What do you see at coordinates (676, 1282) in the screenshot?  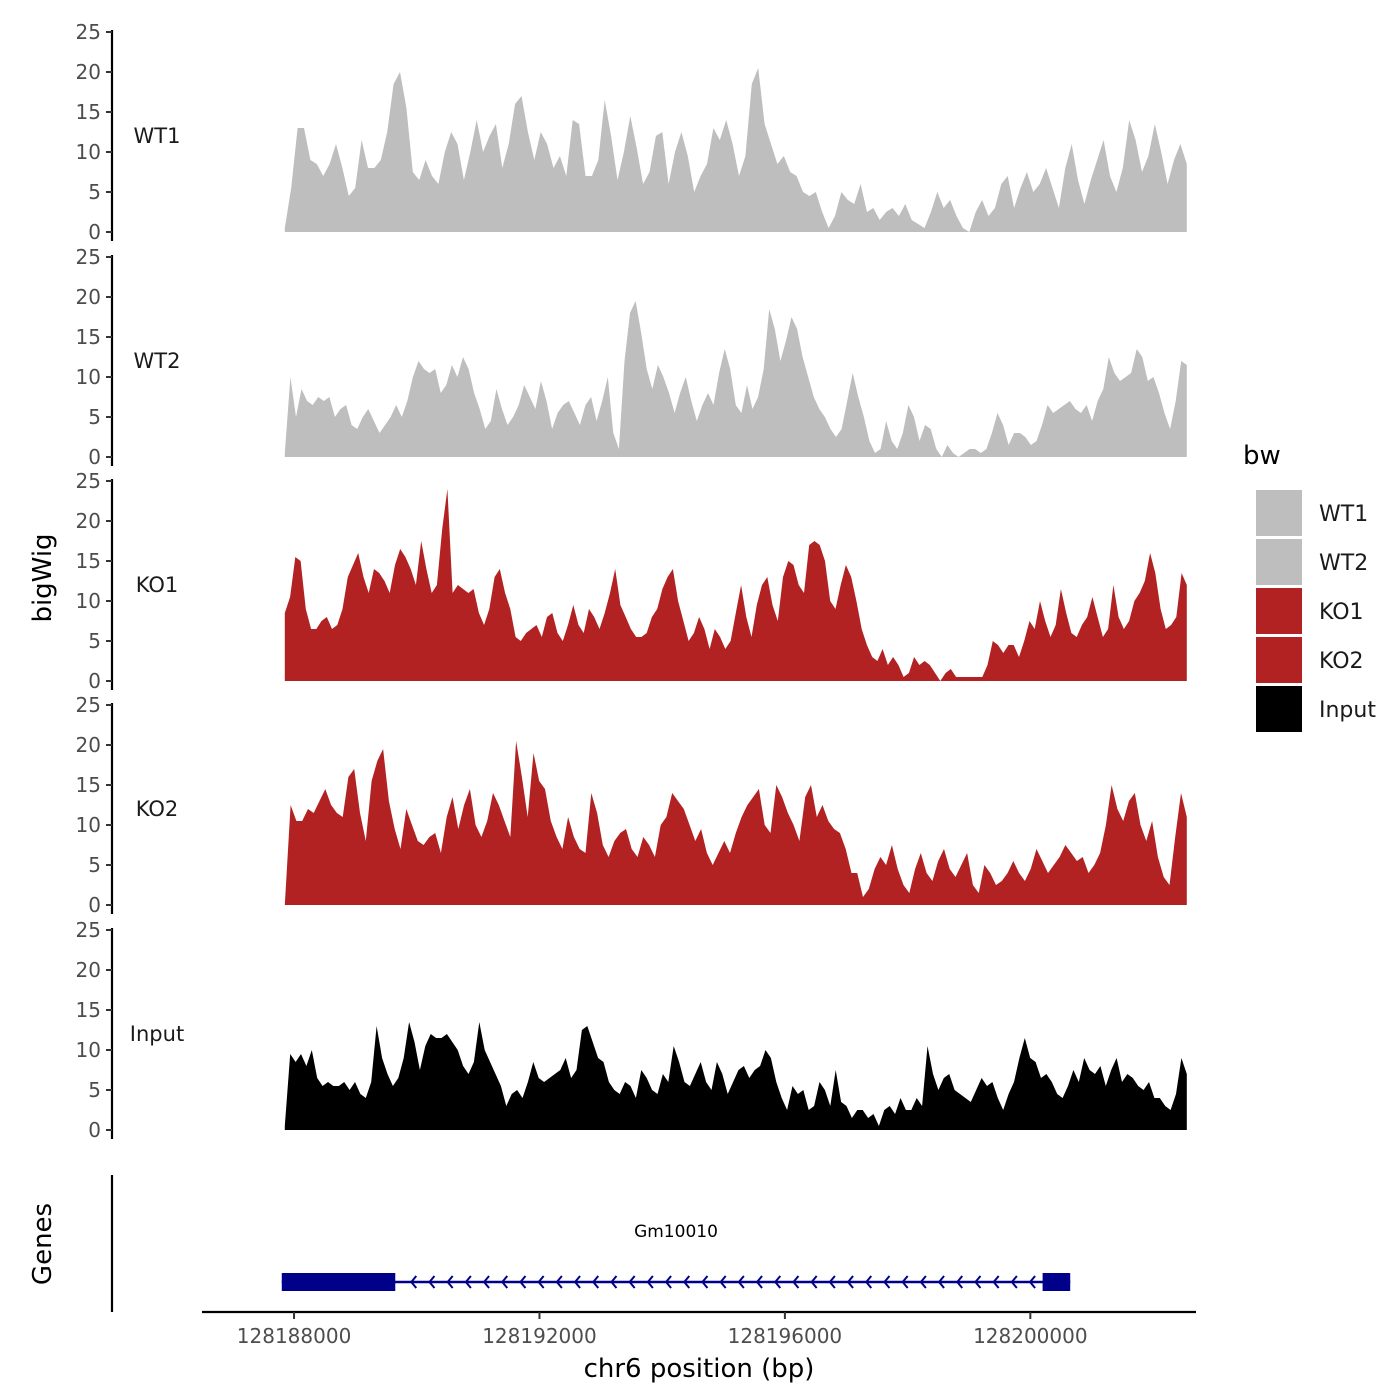 I see `gene-model` at bounding box center [676, 1282].